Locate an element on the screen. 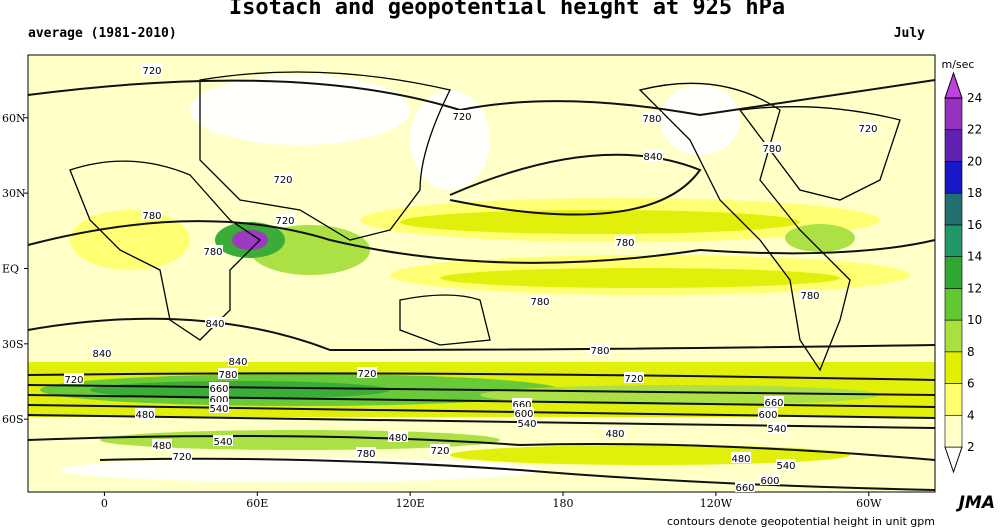 The width and height of the screenshot is (1000, 531). y-tick-label: EQ is located at coordinates (10, 268).